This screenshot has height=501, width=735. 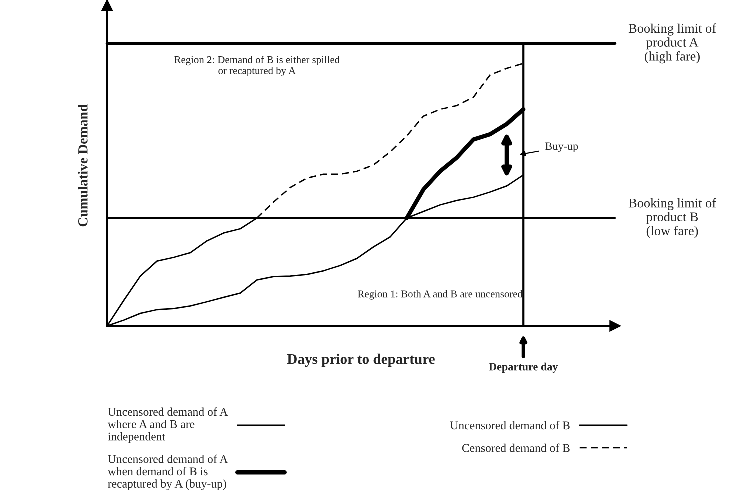 What do you see at coordinates (361, 361) in the screenshot?
I see `x-axis-title: Days prior to departure` at bounding box center [361, 361].